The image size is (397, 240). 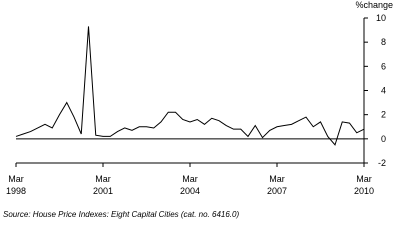 I want to click on y-axis-label: %change, so click(x=374, y=5).